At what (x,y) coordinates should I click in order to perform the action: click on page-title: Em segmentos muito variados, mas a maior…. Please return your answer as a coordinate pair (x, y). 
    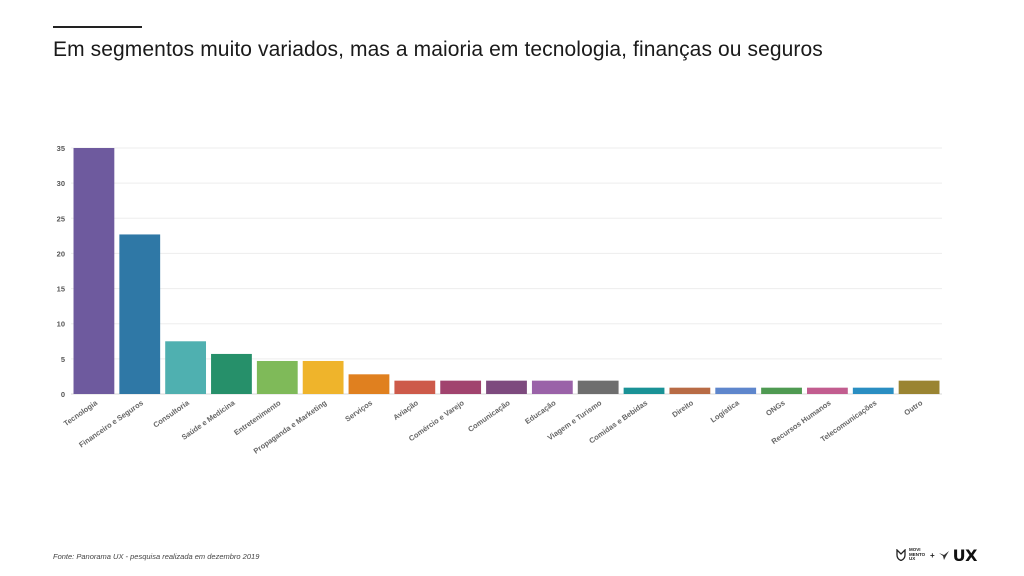
    Looking at the image, I should click on (438, 49).